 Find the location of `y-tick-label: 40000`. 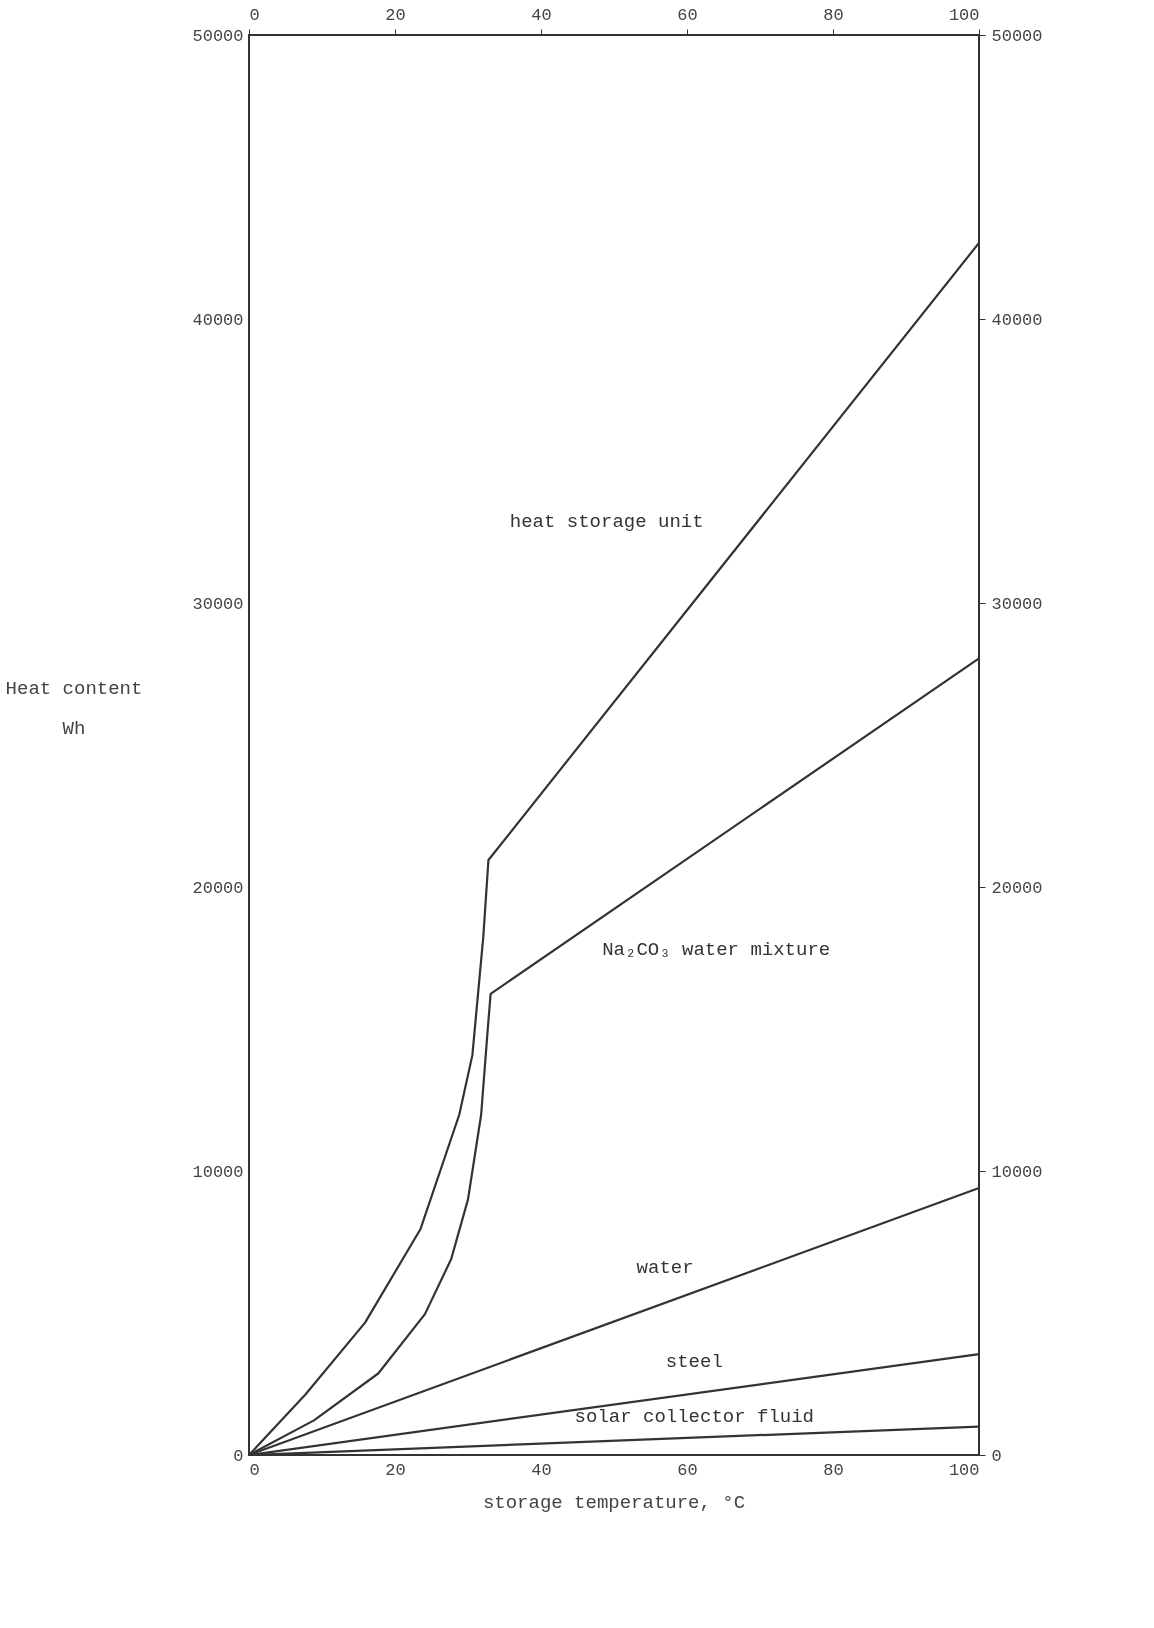

y-tick-label: 40000 is located at coordinates (218, 320).